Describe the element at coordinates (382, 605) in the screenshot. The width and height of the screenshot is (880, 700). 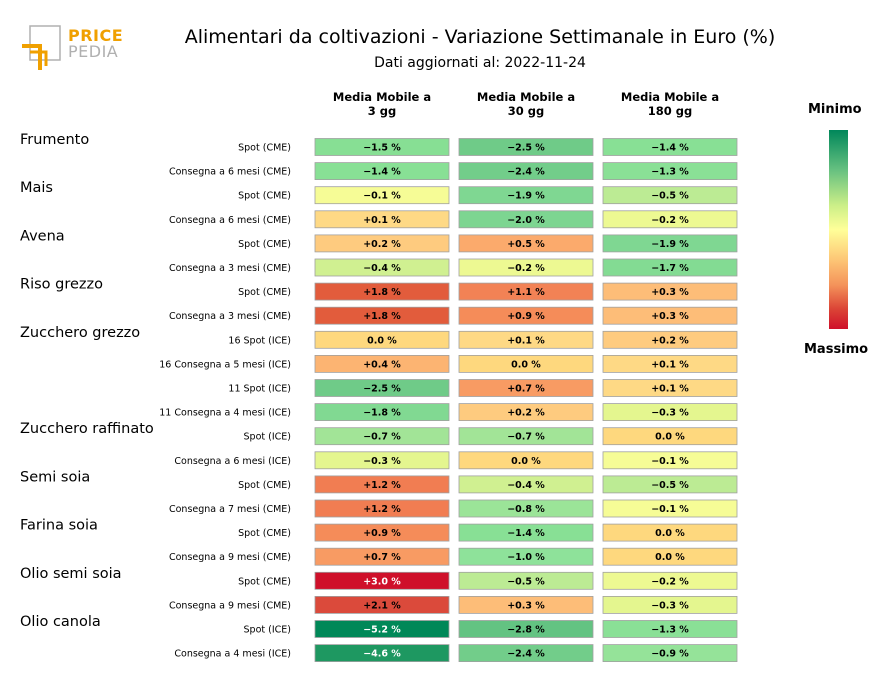
I see `cell-value: +2.1 %` at that location.